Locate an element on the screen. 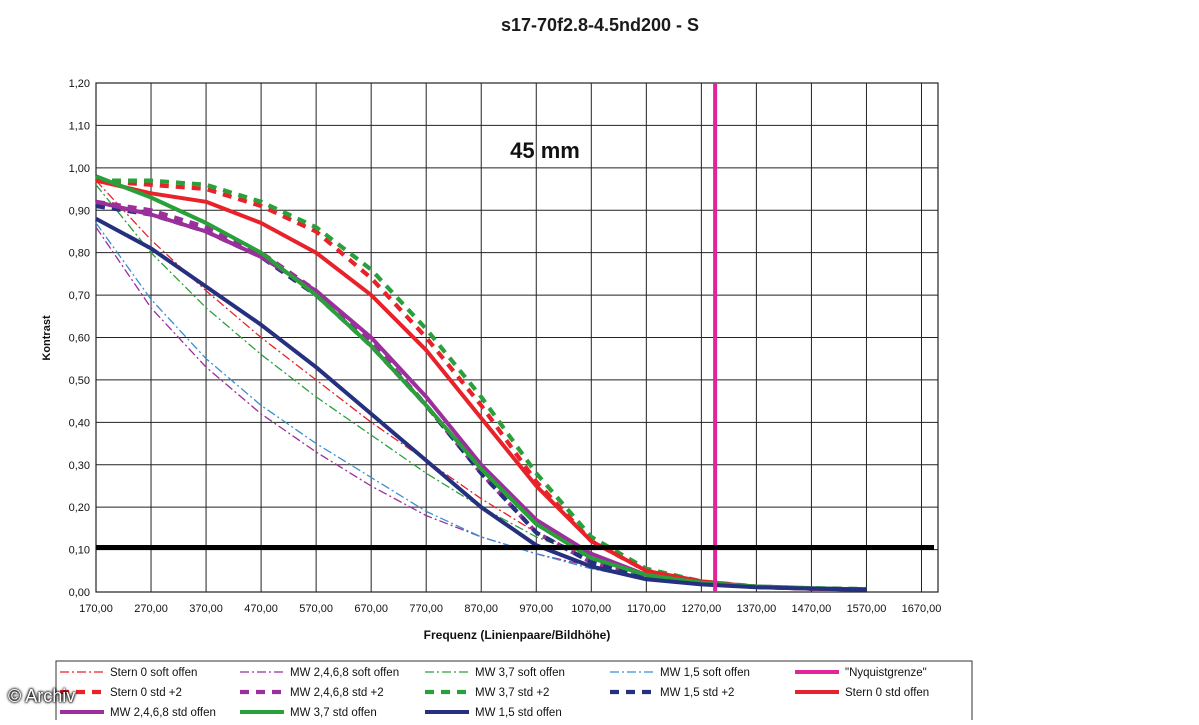 This screenshot has height=725, width=1199. legend-label: MW 3,7 soft offen is located at coordinates (520, 673).